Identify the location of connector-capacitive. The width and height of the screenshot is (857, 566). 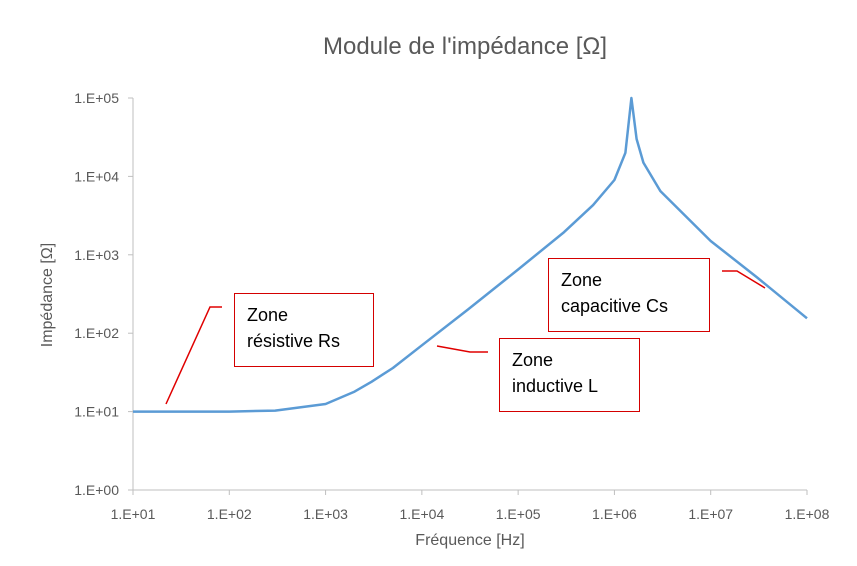
(744, 279).